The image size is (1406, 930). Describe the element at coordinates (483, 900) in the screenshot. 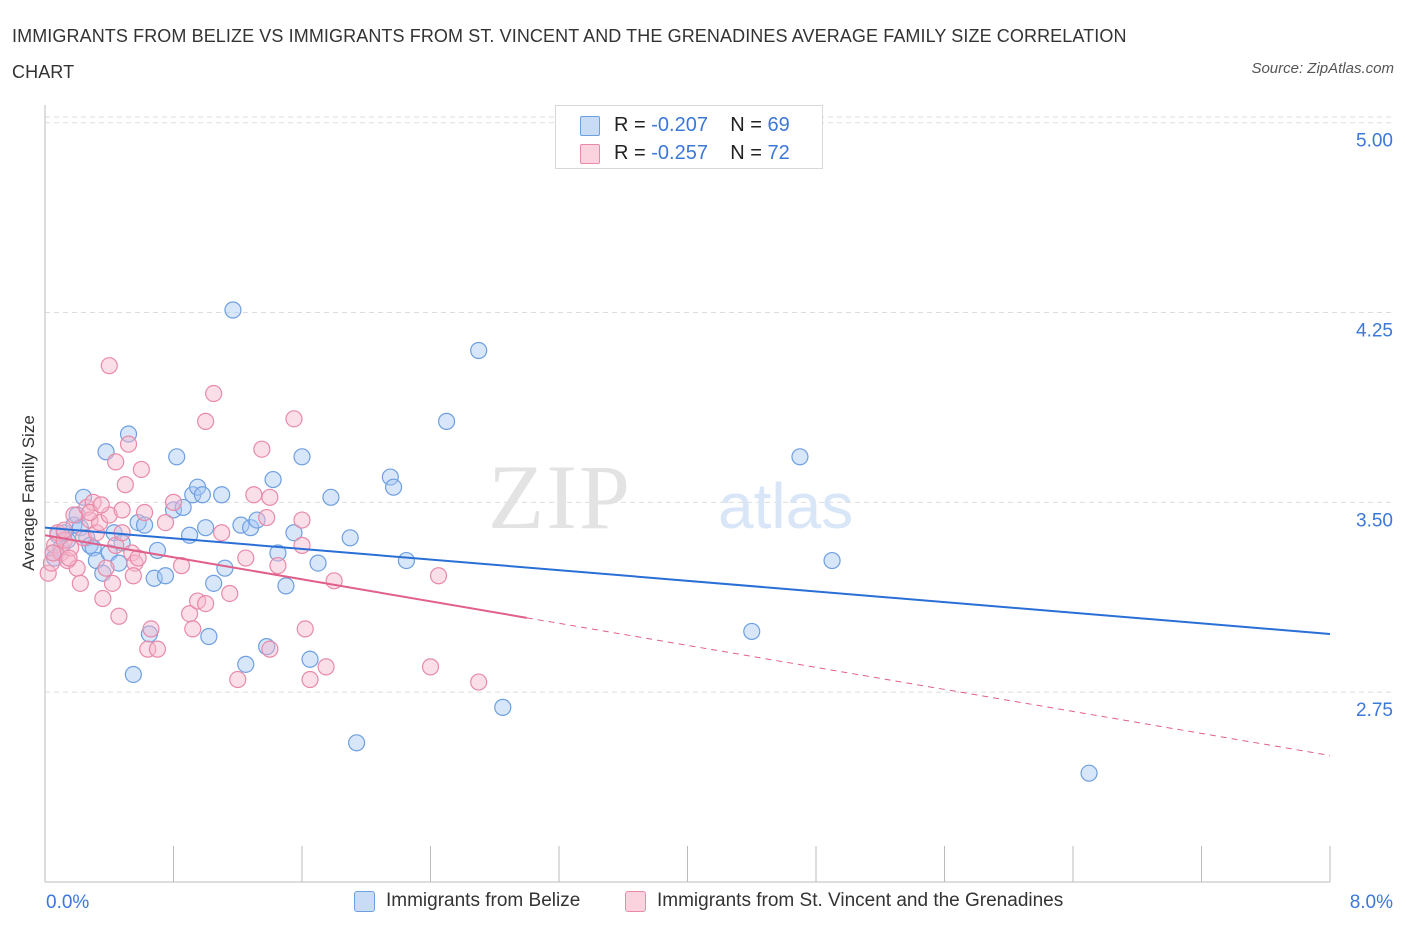

I see `series-legend-label-belize: Immigrants from Belize` at that location.